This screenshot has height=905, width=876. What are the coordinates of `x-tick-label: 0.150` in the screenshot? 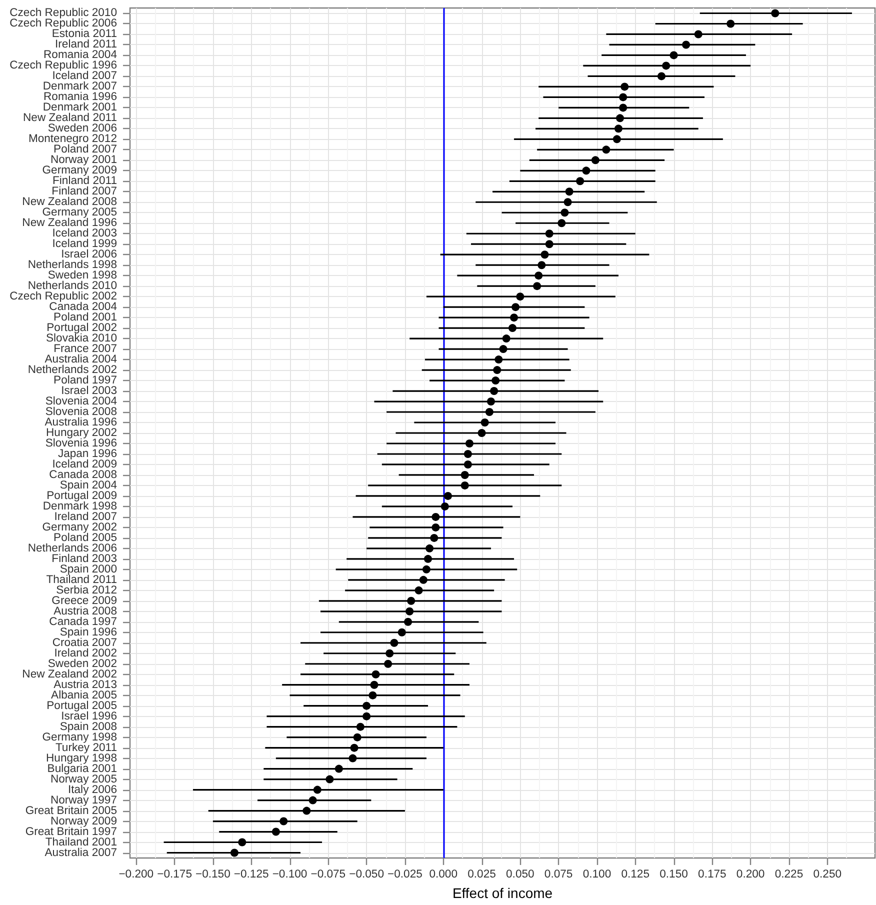 It's located at (674, 874).